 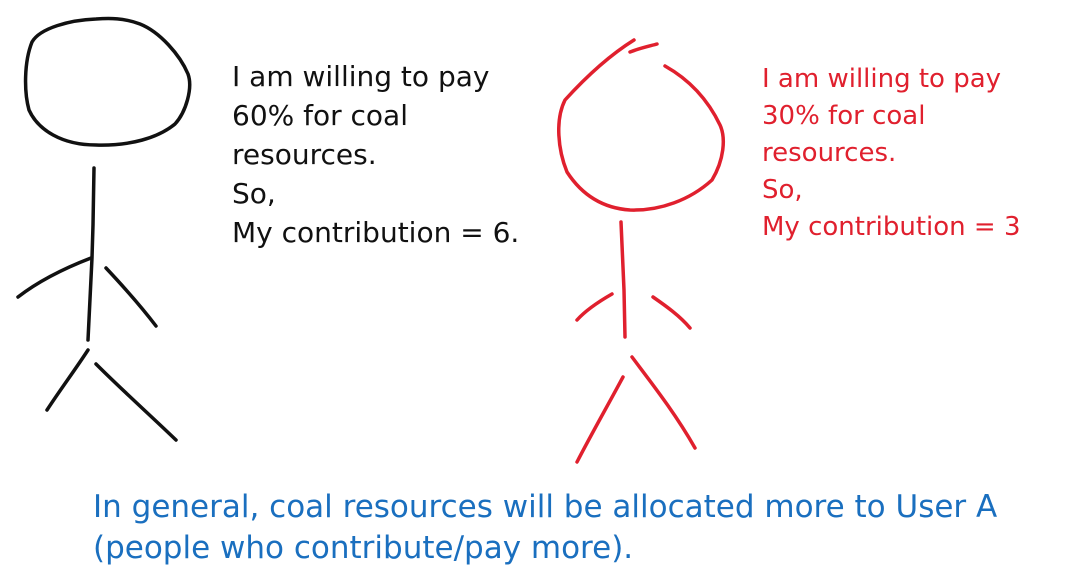 What do you see at coordinates (376, 232) in the screenshot?
I see `person-a-note-line: My contribution = 6.` at bounding box center [376, 232].